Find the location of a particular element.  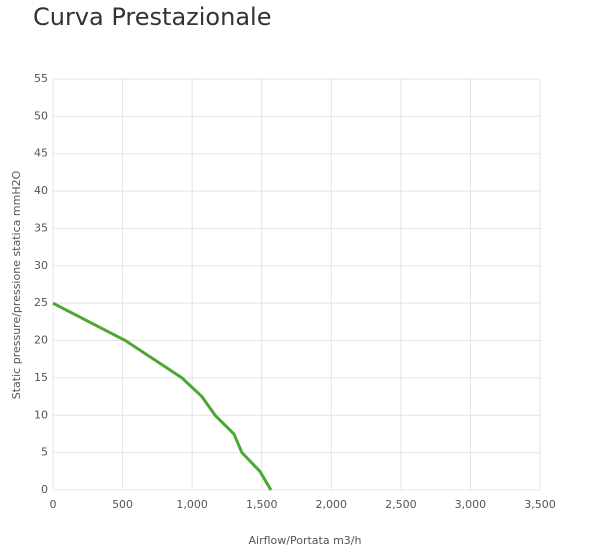

x-axis-label: Airflow/Portata m3/h is located at coordinates (305, 540).